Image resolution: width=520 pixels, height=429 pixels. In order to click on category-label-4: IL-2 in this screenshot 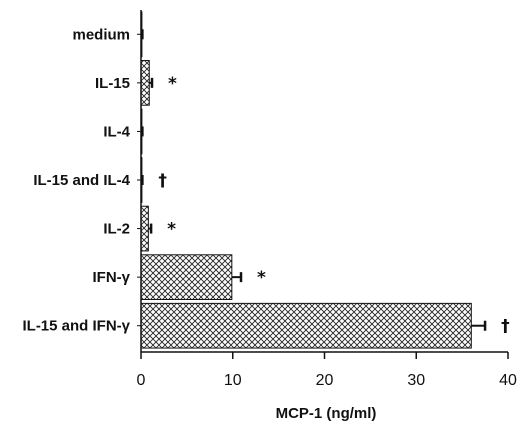, I will do `click(116, 229)`.